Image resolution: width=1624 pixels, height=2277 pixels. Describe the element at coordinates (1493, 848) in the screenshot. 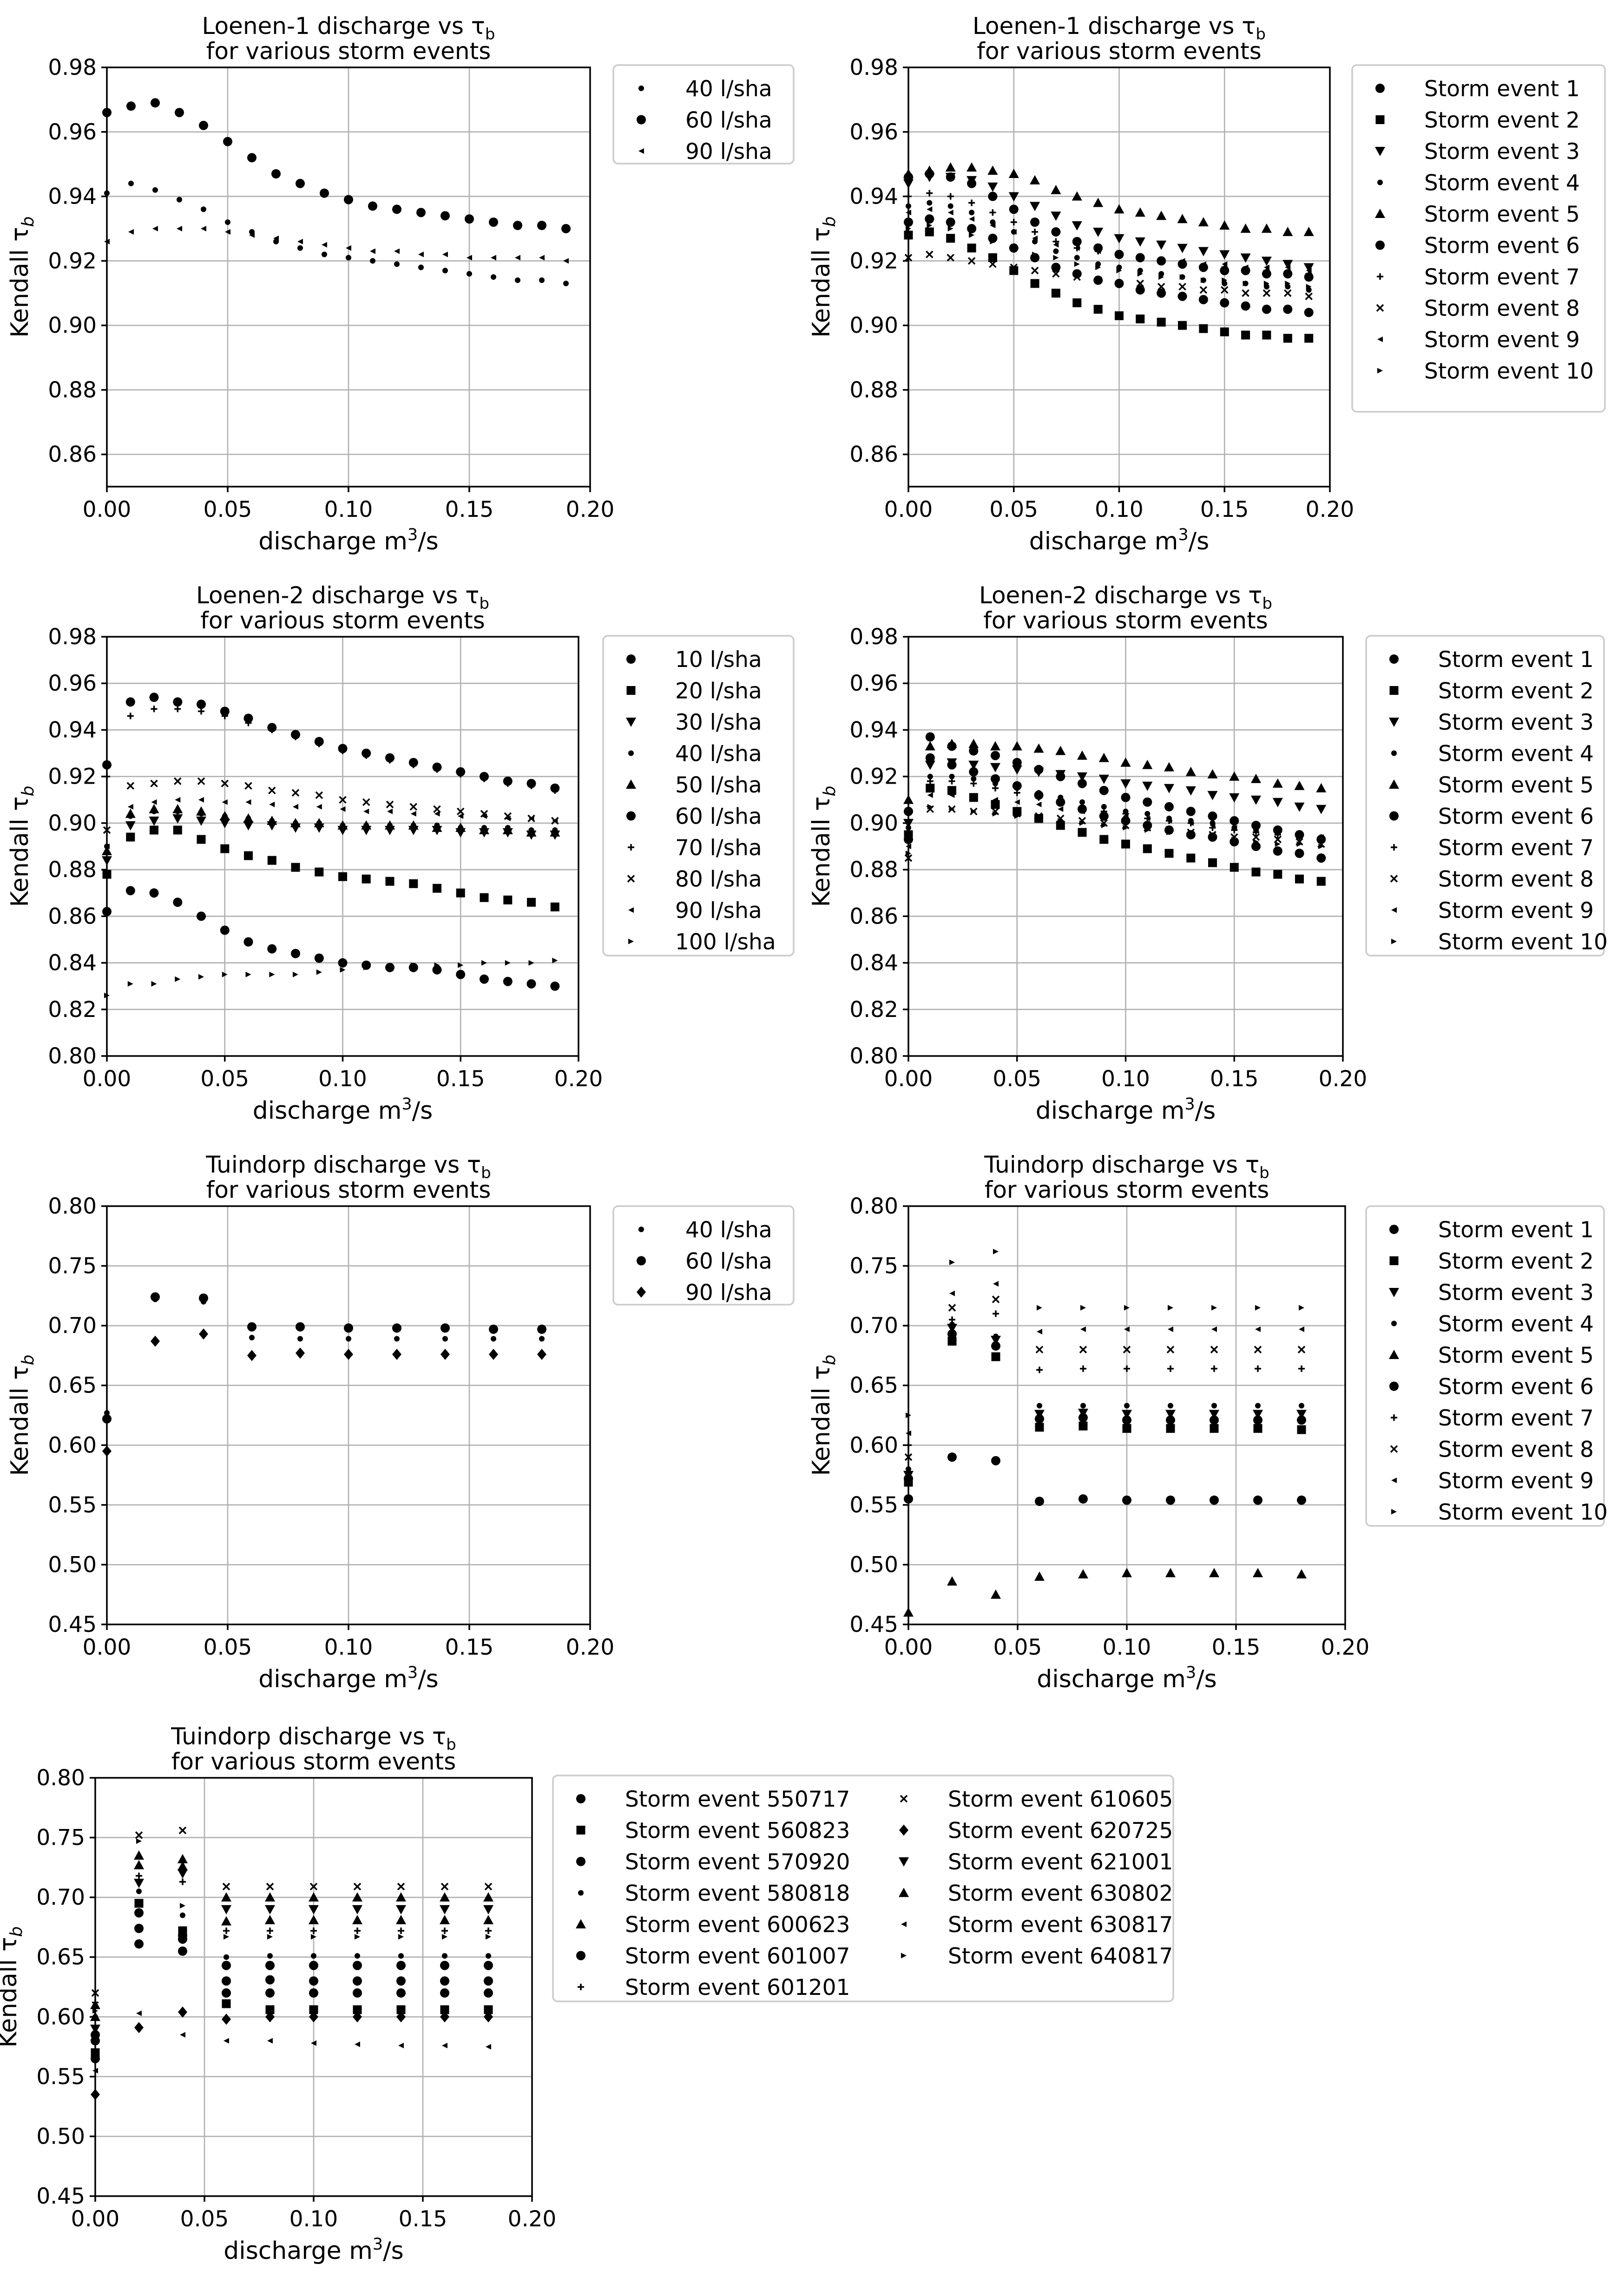

I see `legend-item: Storm event 7` at that location.